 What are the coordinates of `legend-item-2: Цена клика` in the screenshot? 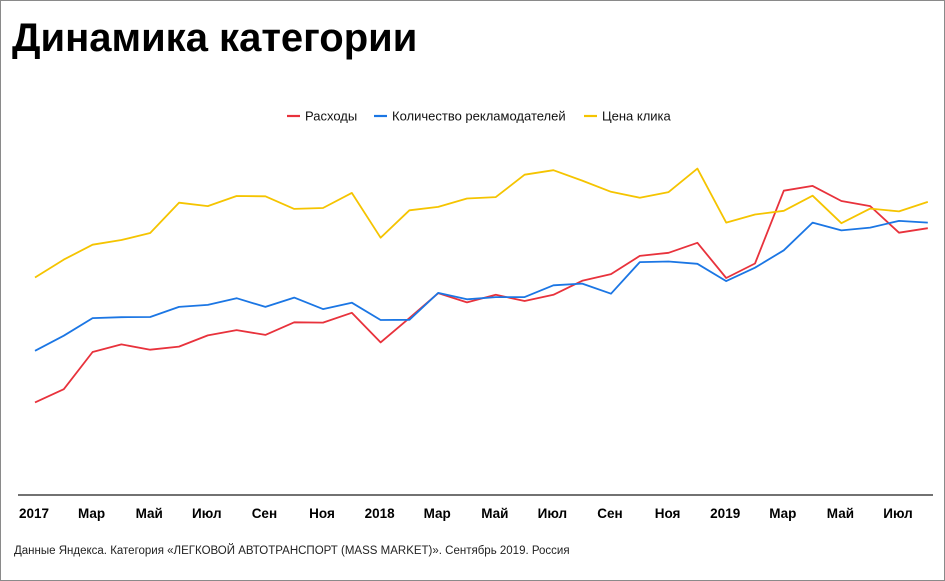 It's located at (628, 116).